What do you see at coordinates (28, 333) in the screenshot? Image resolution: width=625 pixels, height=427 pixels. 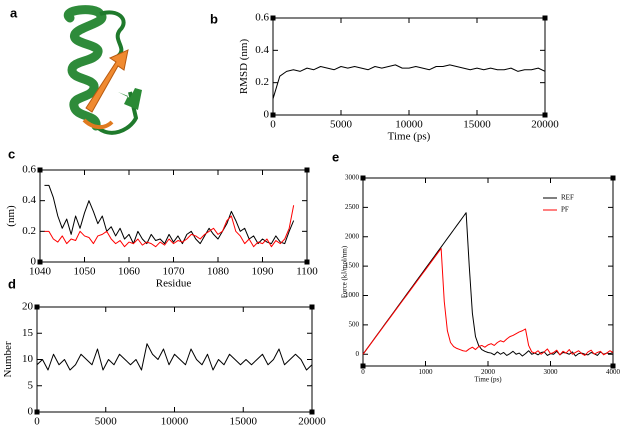 I see `y-tick-label: 15` at bounding box center [28, 333].